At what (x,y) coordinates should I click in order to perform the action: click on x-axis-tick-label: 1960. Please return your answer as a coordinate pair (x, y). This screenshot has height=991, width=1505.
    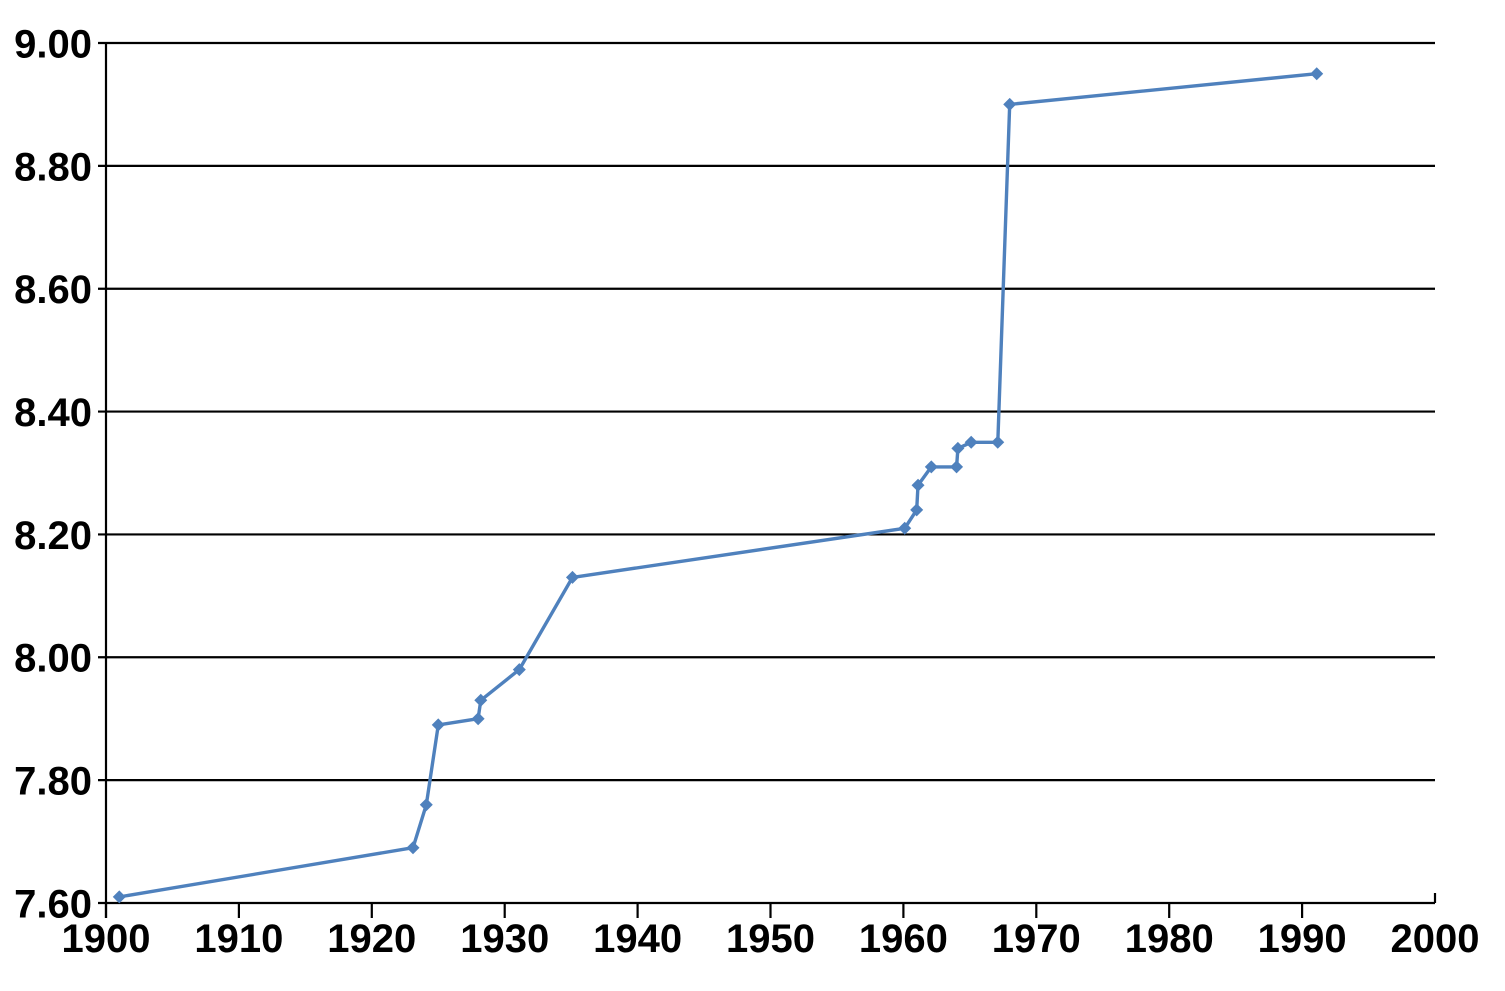
    Looking at the image, I should click on (903, 939).